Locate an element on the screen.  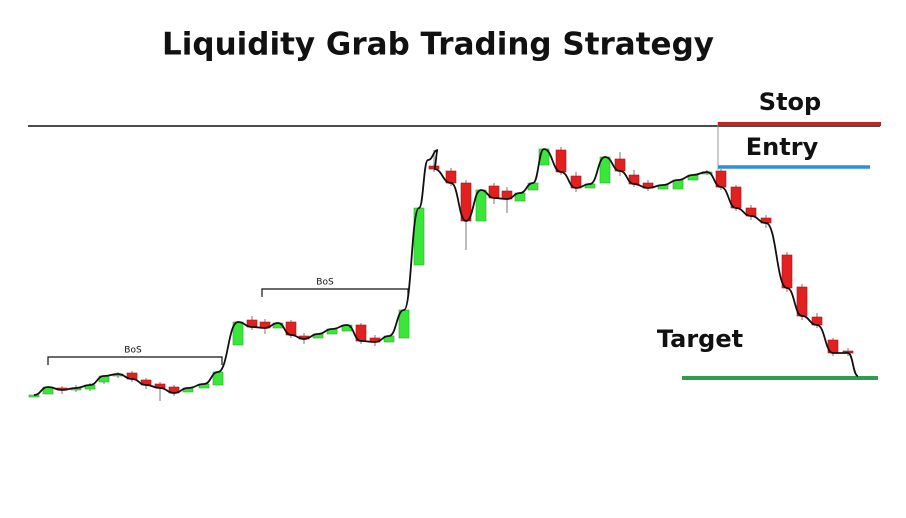
candle-body is located at coordinates (787, 271).